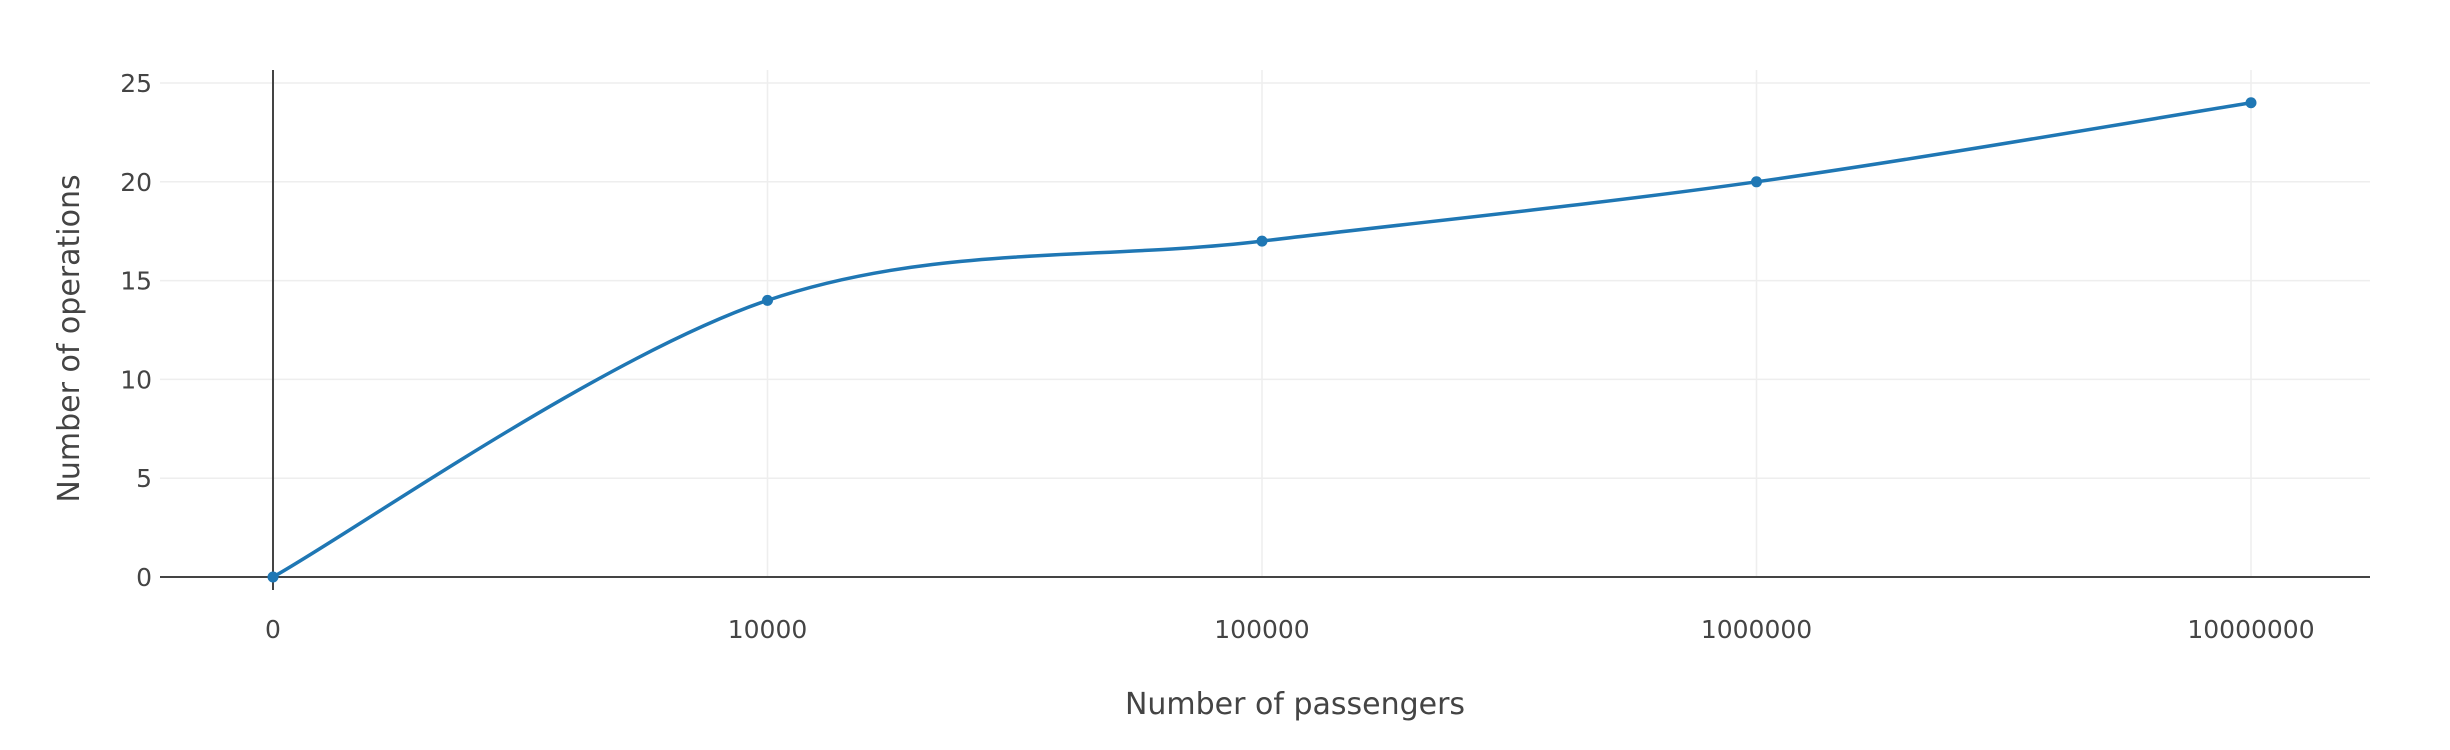 This screenshot has height=750, width=2450. Describe the element at coordinates (1756, 629) in the screenshot. I see `x-tick-label: 1000000` at that location.